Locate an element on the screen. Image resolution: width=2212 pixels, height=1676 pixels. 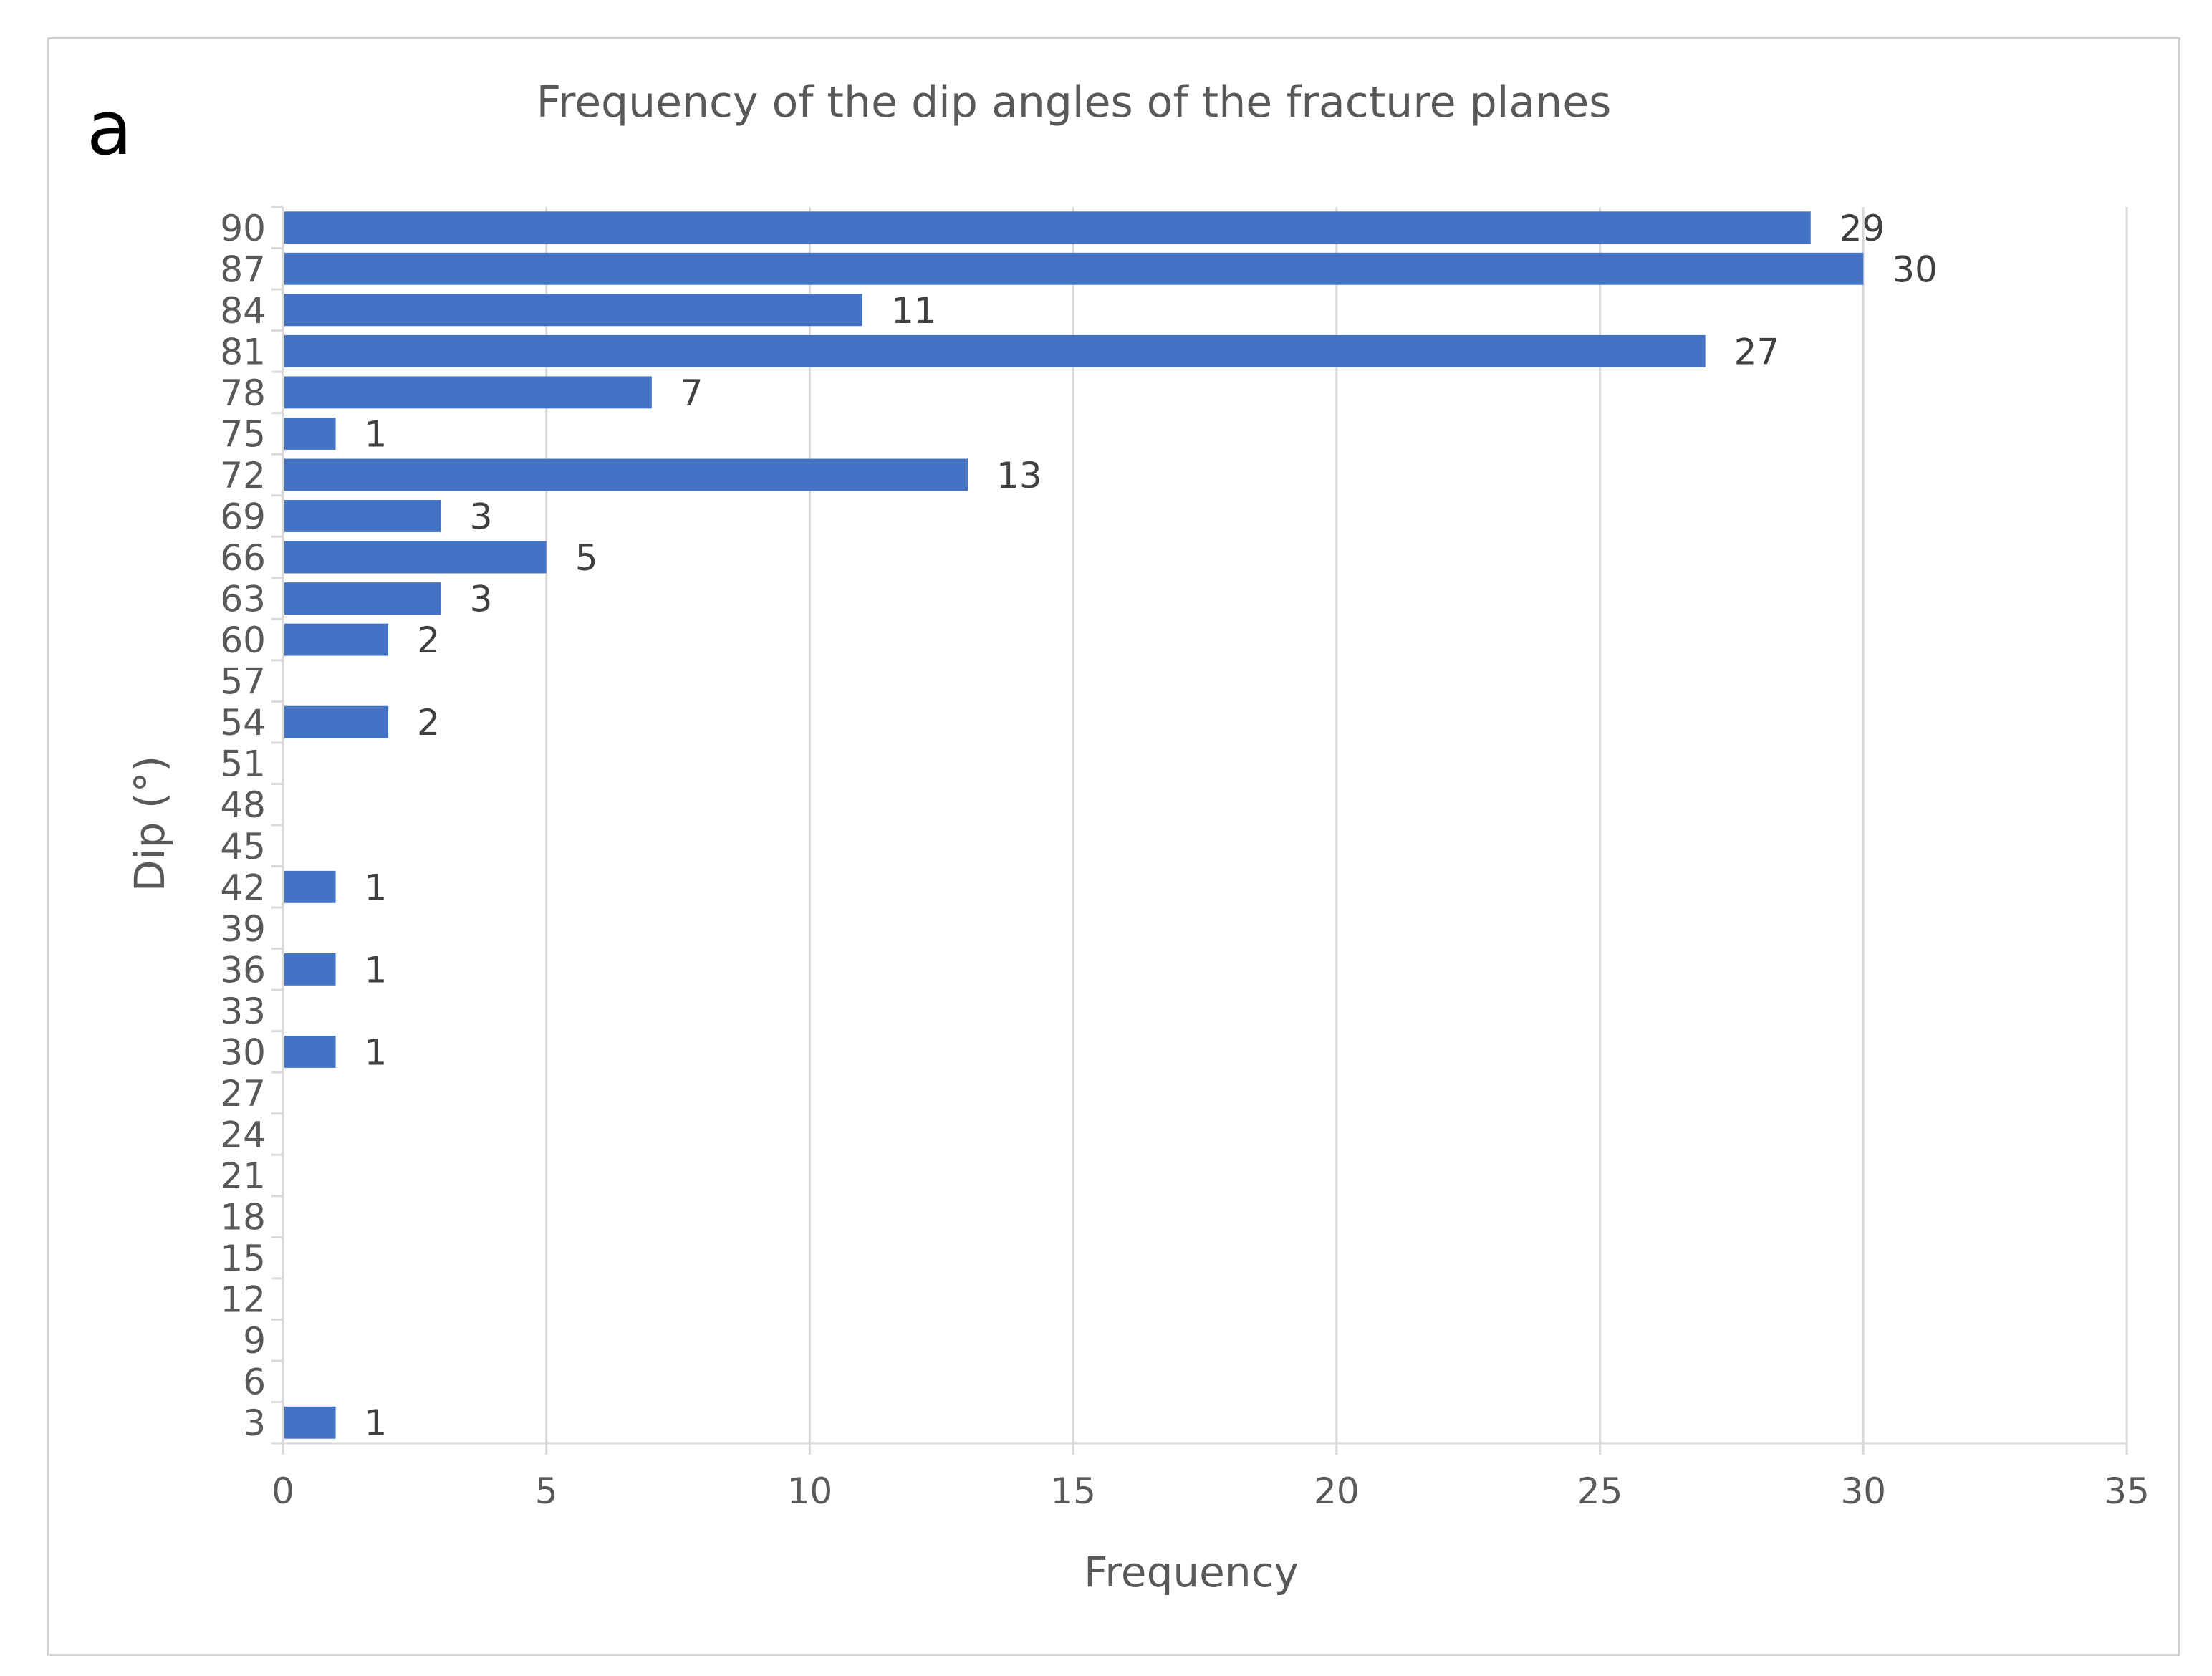
data-label-dip-66: 5 is located at coordinates (586, 558).